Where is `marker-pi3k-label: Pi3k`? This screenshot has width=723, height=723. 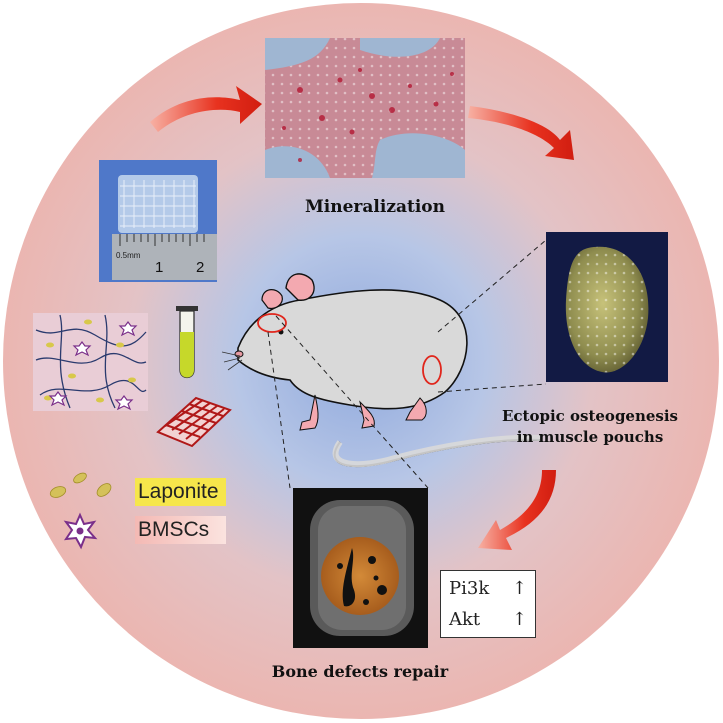 marker-pi3k-label: Pi3k is located at coordinates (469, 588).